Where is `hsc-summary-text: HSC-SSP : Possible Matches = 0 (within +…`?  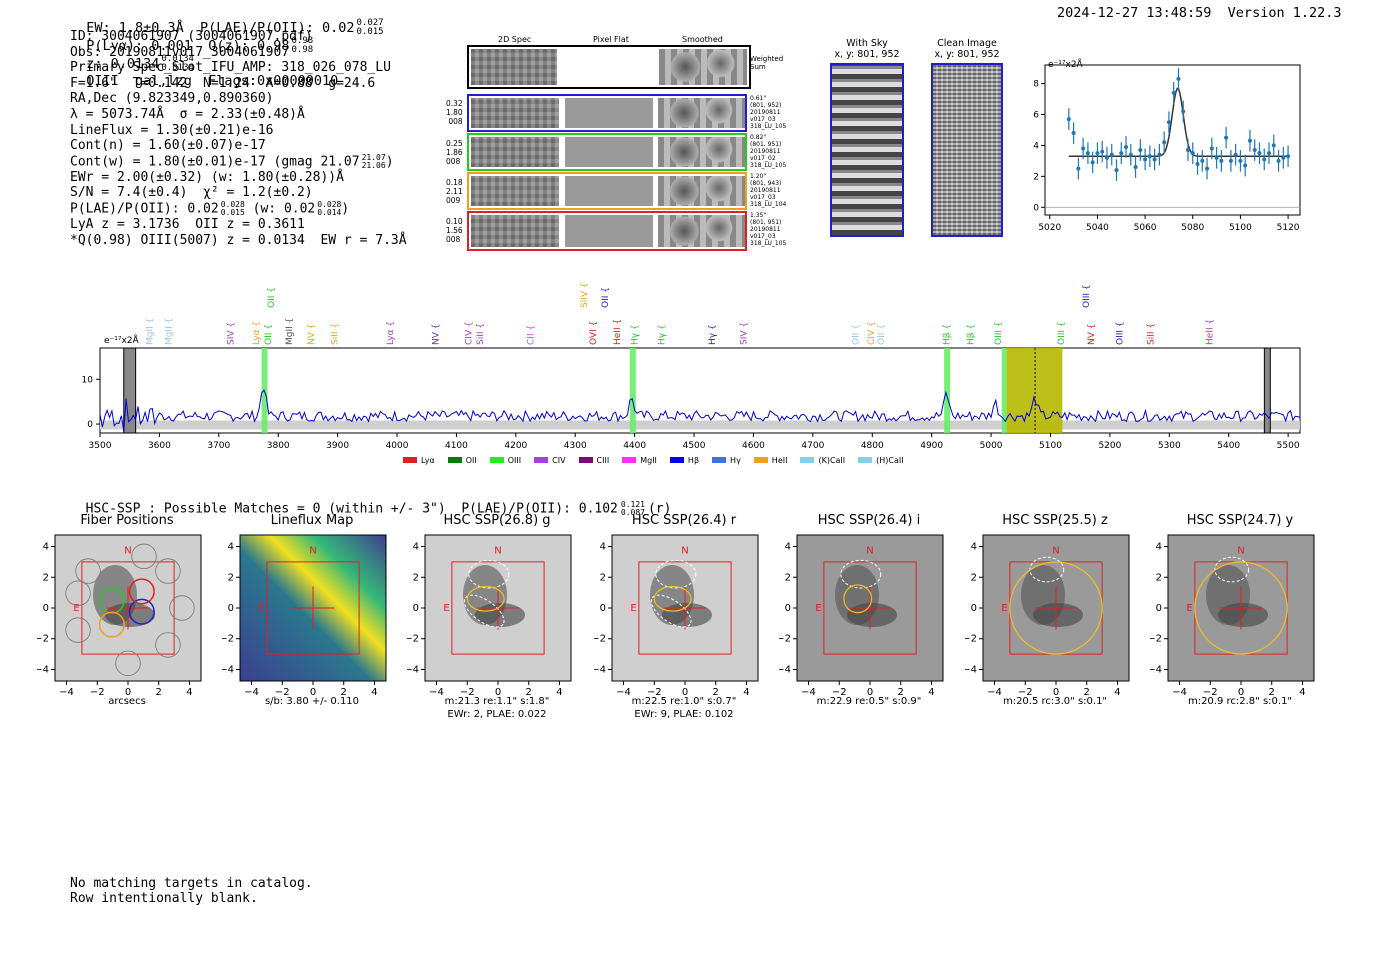 hsc-summary-text: HSC-SSP : Possible Matches = 0 (within +… is located at coordinates (351, 509).